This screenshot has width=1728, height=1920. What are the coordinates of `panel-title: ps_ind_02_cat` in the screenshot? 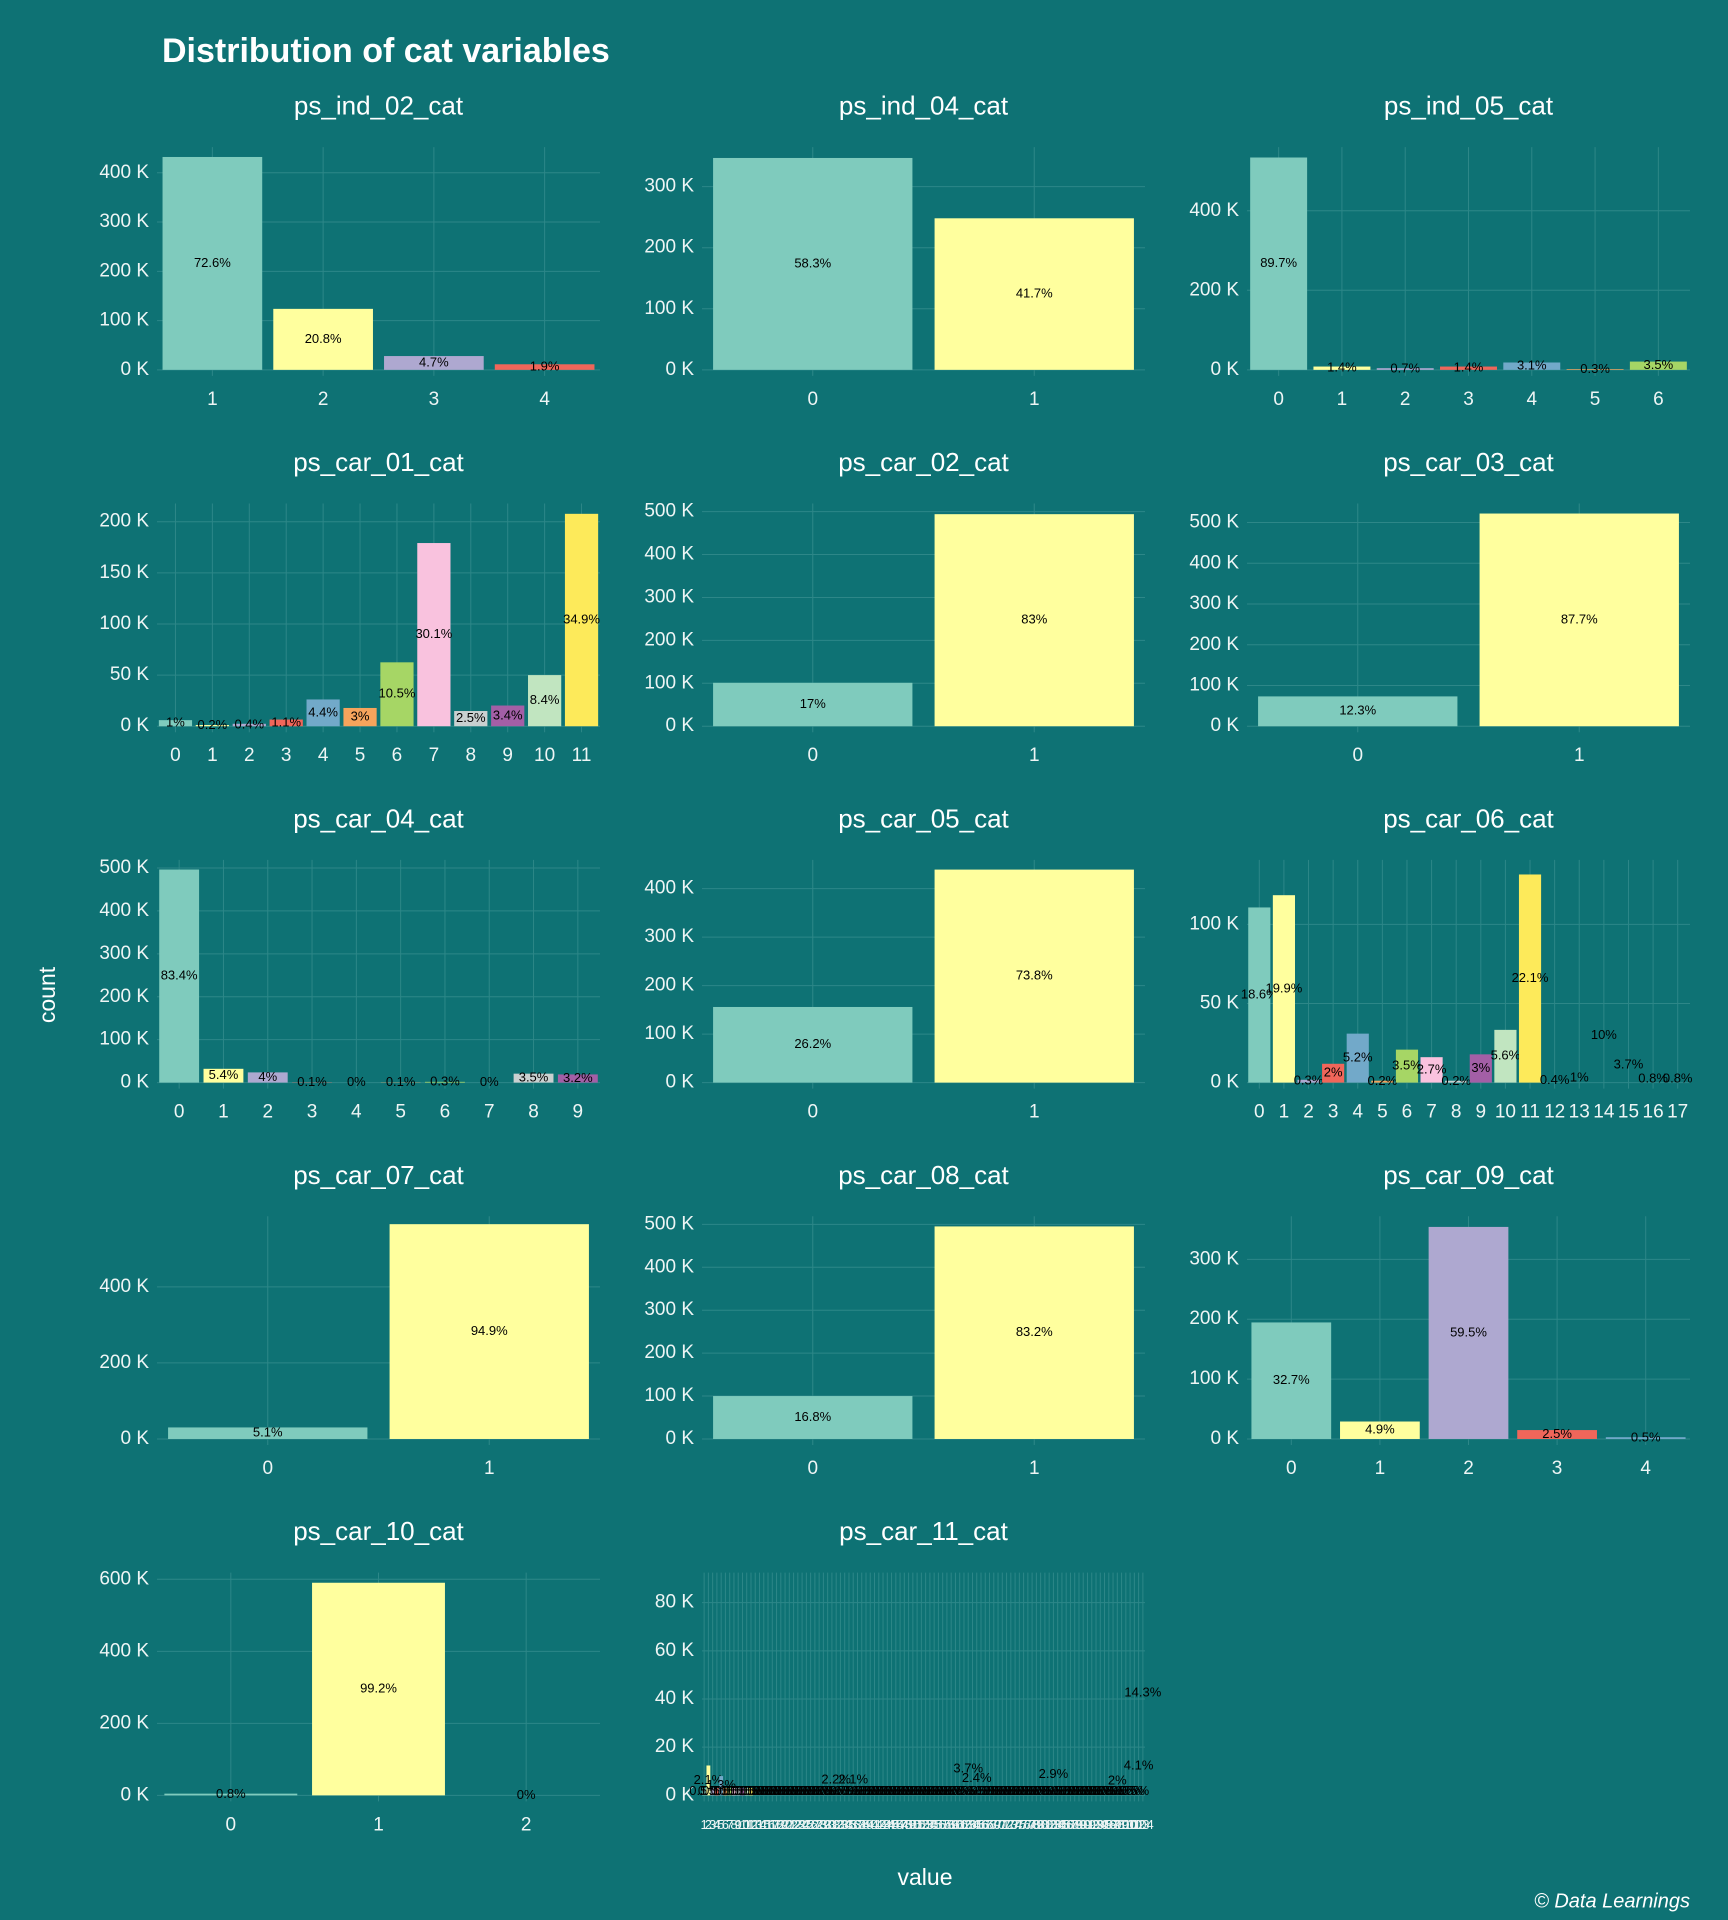 It's located at (379, 106).